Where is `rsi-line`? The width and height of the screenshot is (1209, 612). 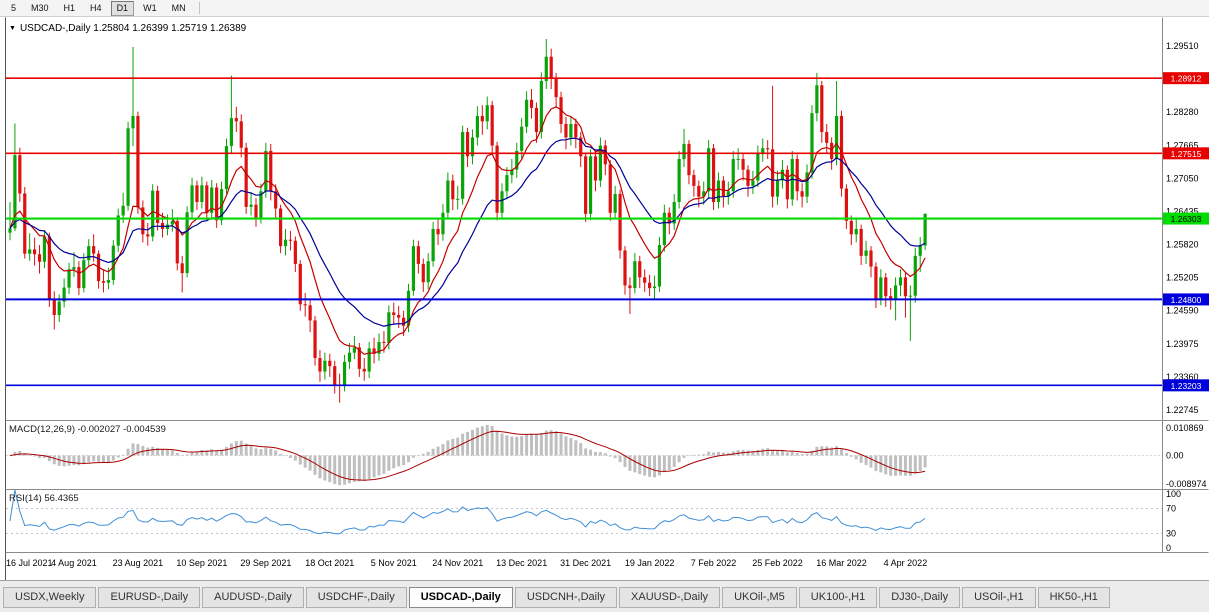 rsi-line is located at coordinates (467, 512).